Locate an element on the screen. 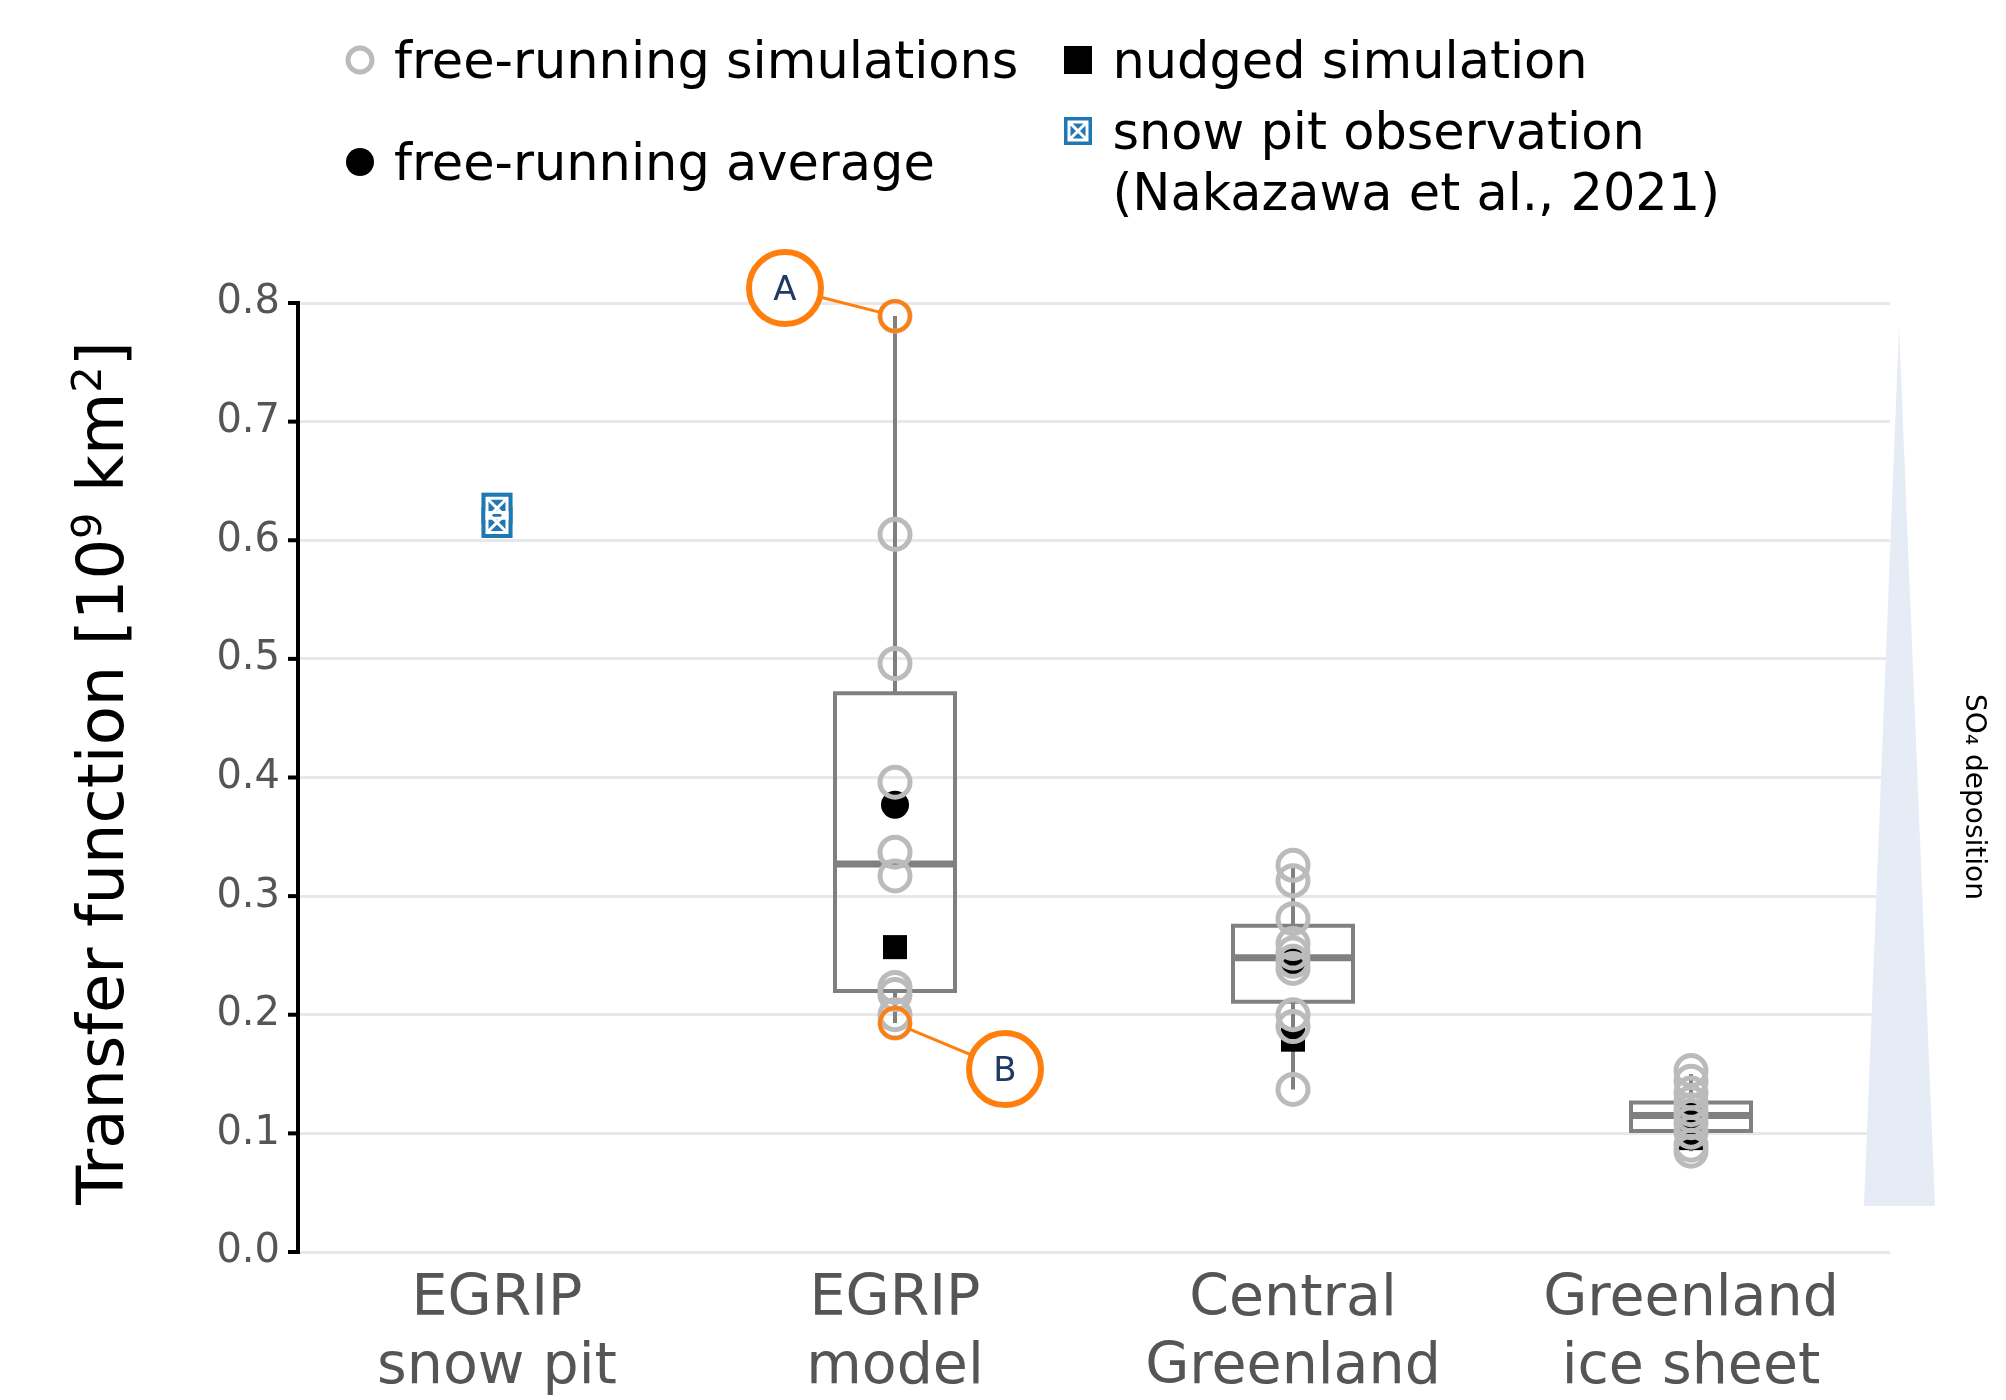 Image resolution: width=2006 pixels, height=1400 pixels. x-tick-label: Greenland ice sheet is located at coordinates (1691, 1329).